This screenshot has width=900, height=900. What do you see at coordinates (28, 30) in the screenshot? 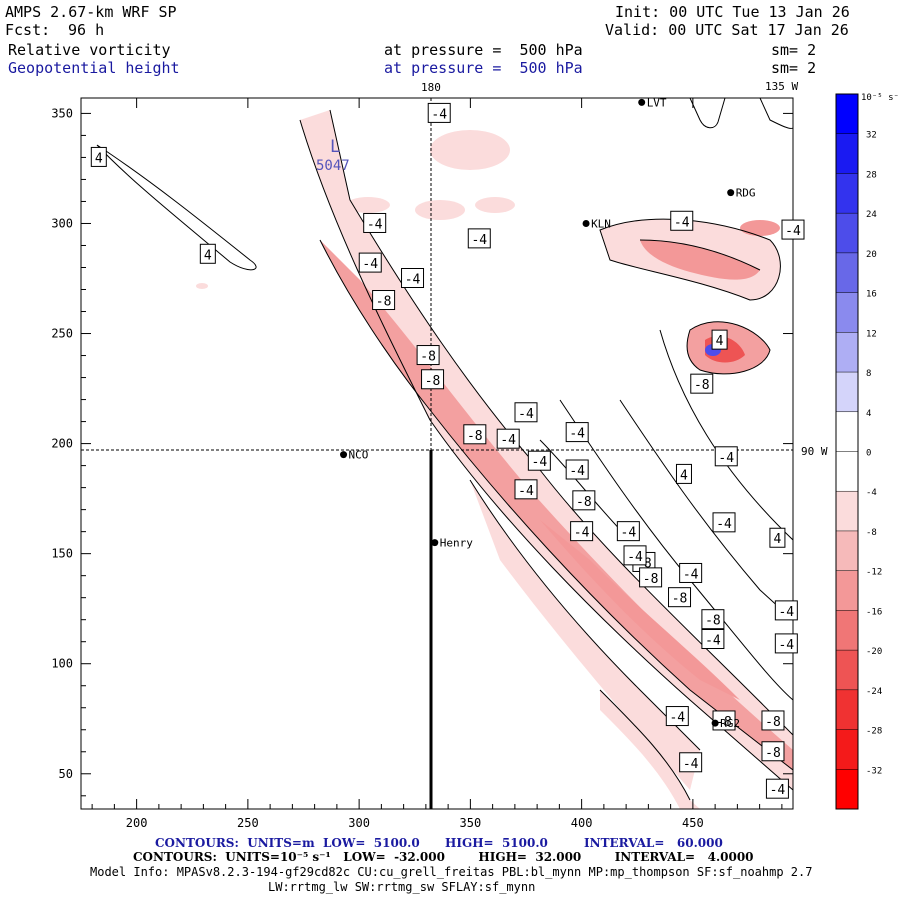
I see `forecast-label: Fcst:` at bounding box center [28, 30].